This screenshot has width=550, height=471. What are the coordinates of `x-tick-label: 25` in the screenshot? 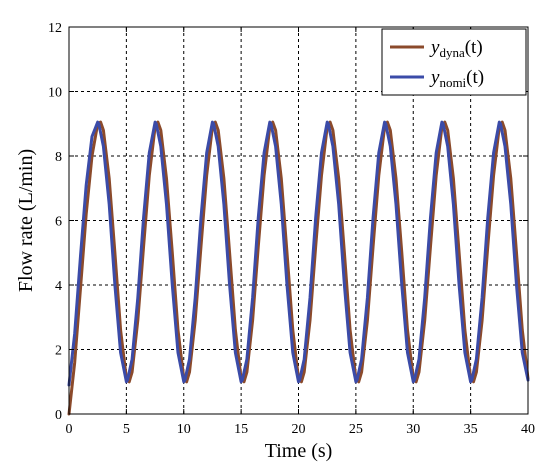 It's located at (356, 429).